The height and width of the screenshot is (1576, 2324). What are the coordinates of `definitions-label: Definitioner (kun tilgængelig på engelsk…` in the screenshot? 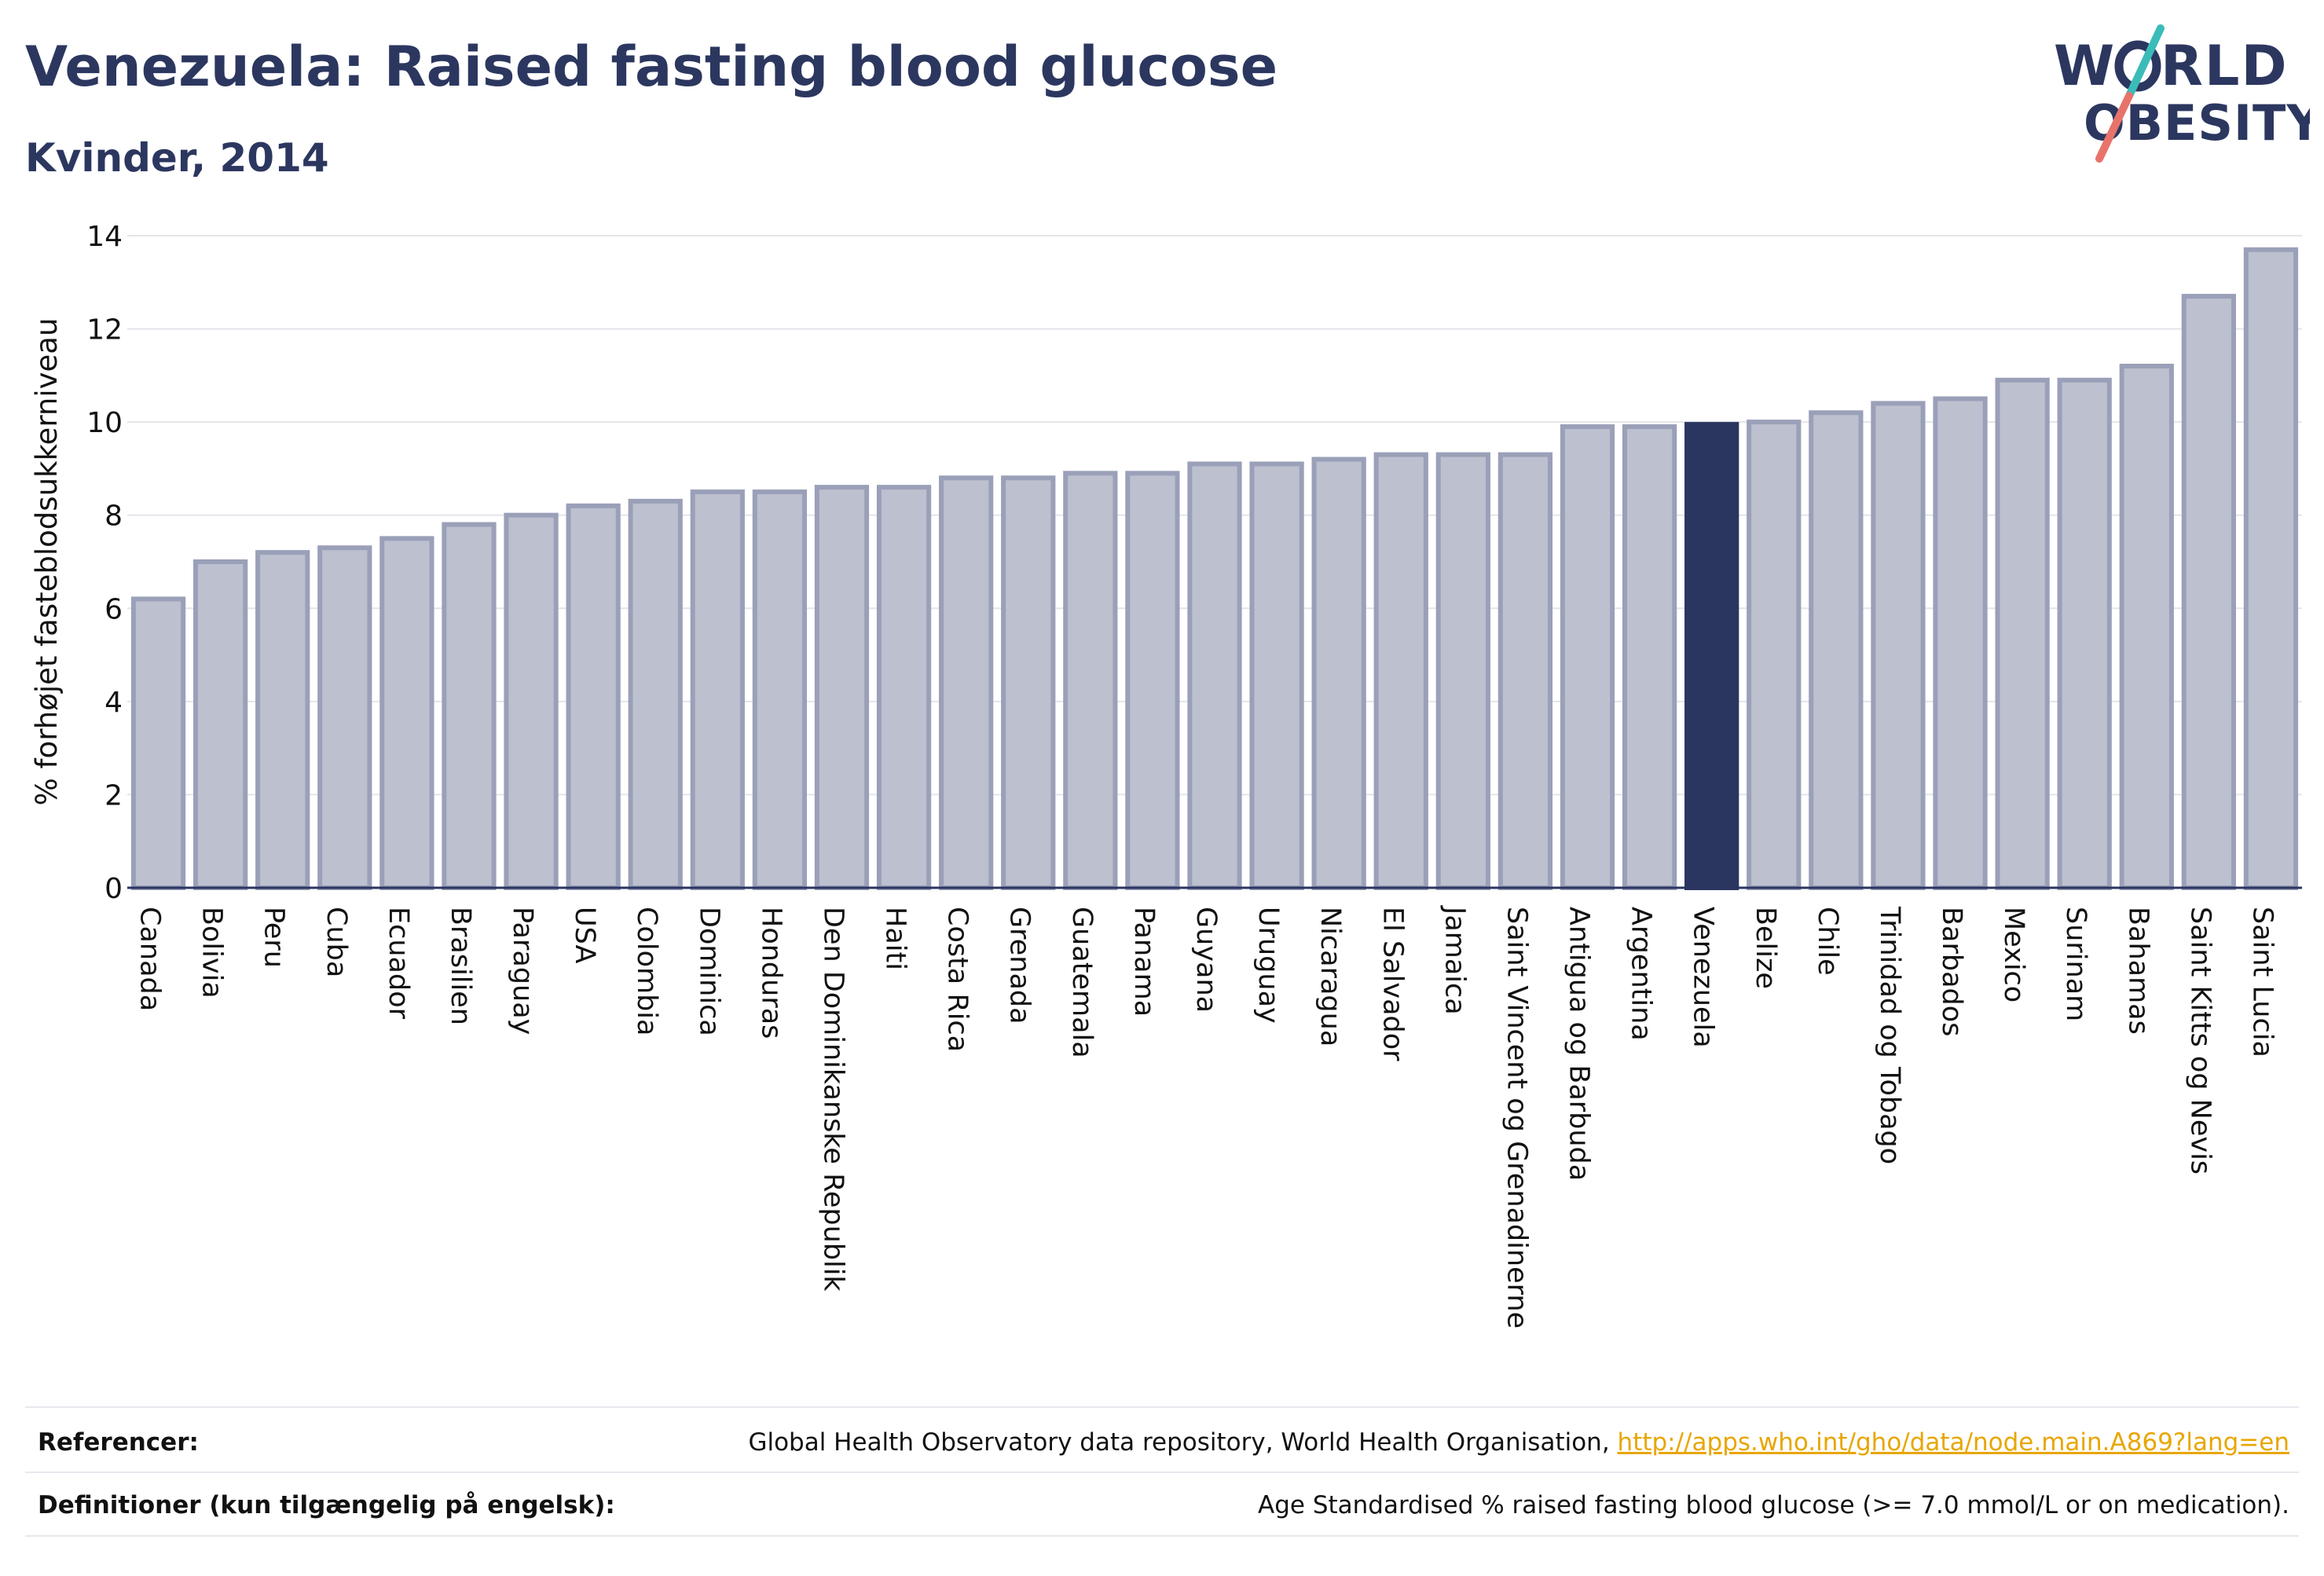 It's located at (326, 1505).